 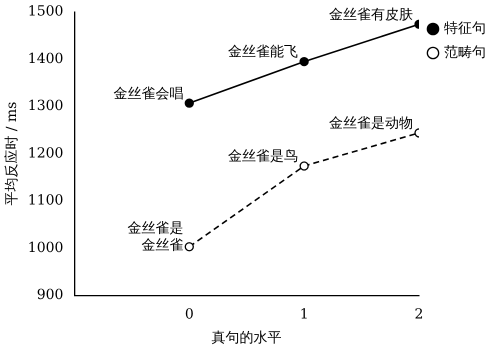 I want to click on annotation: 金丝雀是鸟, so click(x=263, y=156).